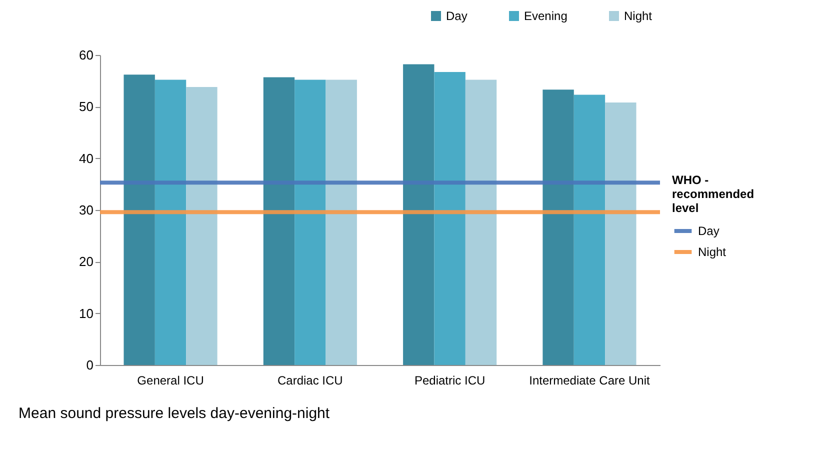 This screenshot has width=819, height=469. I want to click on legend-title: WHO - recommended level, so click(713, 194).